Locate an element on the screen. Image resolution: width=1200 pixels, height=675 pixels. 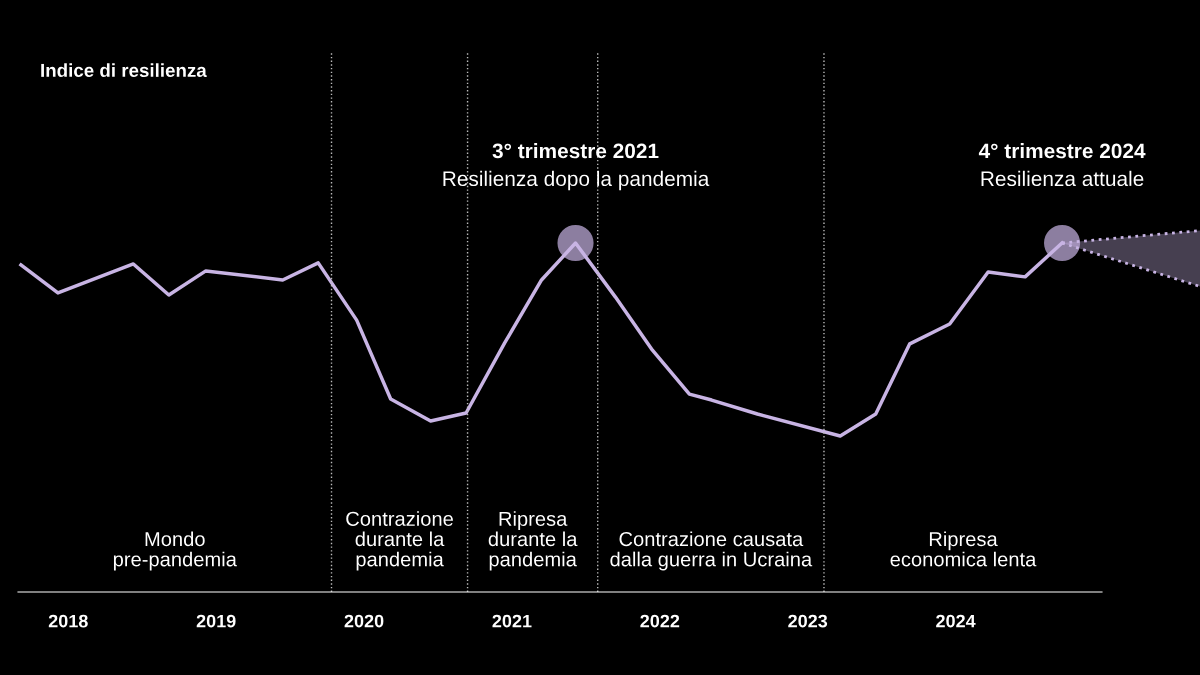
text: 4° trimestre 2024 Resilienza attuale is located at coordinates (1062, 165).